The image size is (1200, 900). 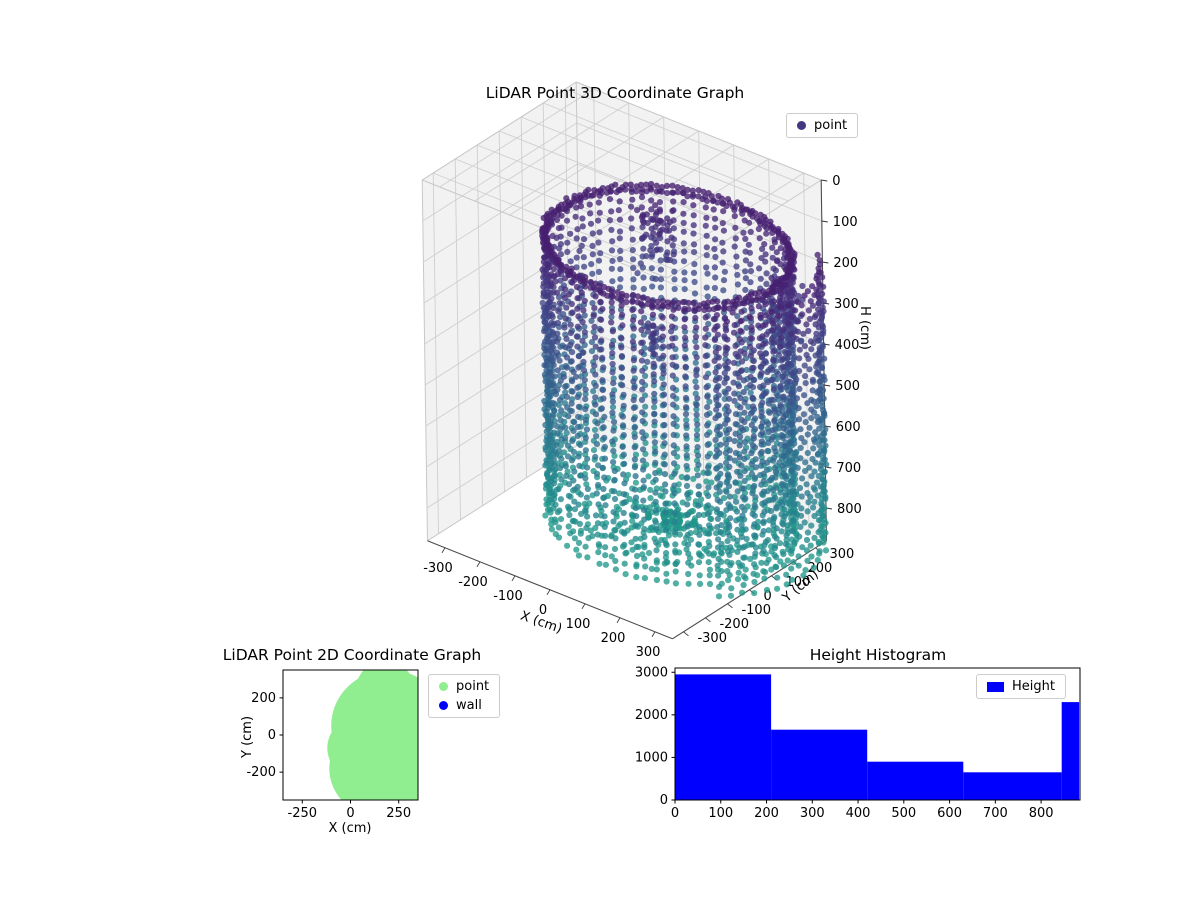 What do you see at coordinates (878, 655) in the screenshot?
I see `title-histogram: Height Histogram` at bounding box center [878, 655].